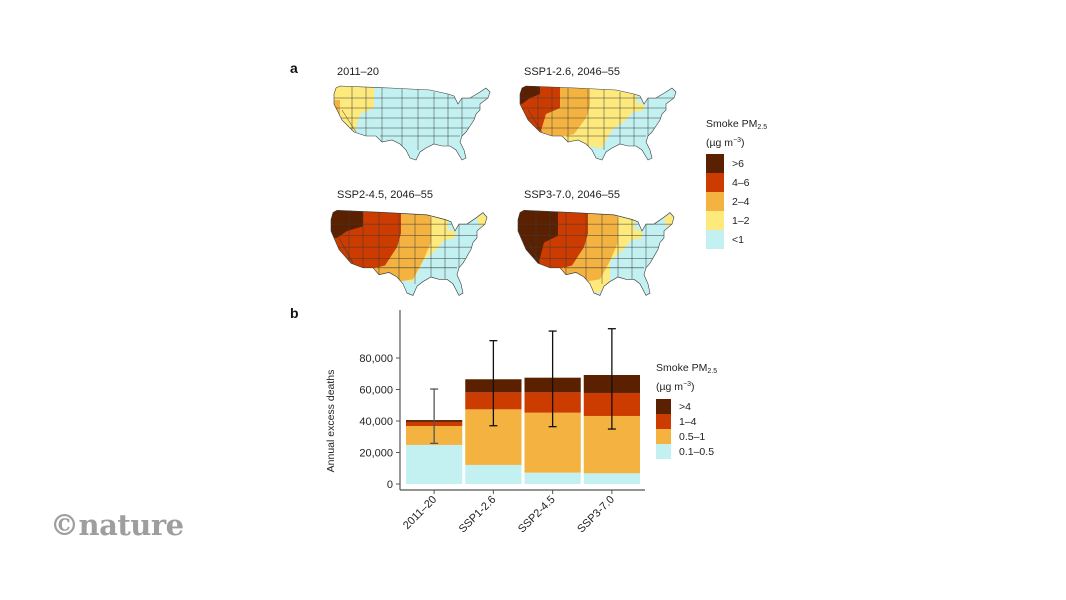 The height and width of the screenshot is (600, 1066). Describe the element at coordinates (294, 68) in the screenshot. I see `panel-a-label: a` at that location.